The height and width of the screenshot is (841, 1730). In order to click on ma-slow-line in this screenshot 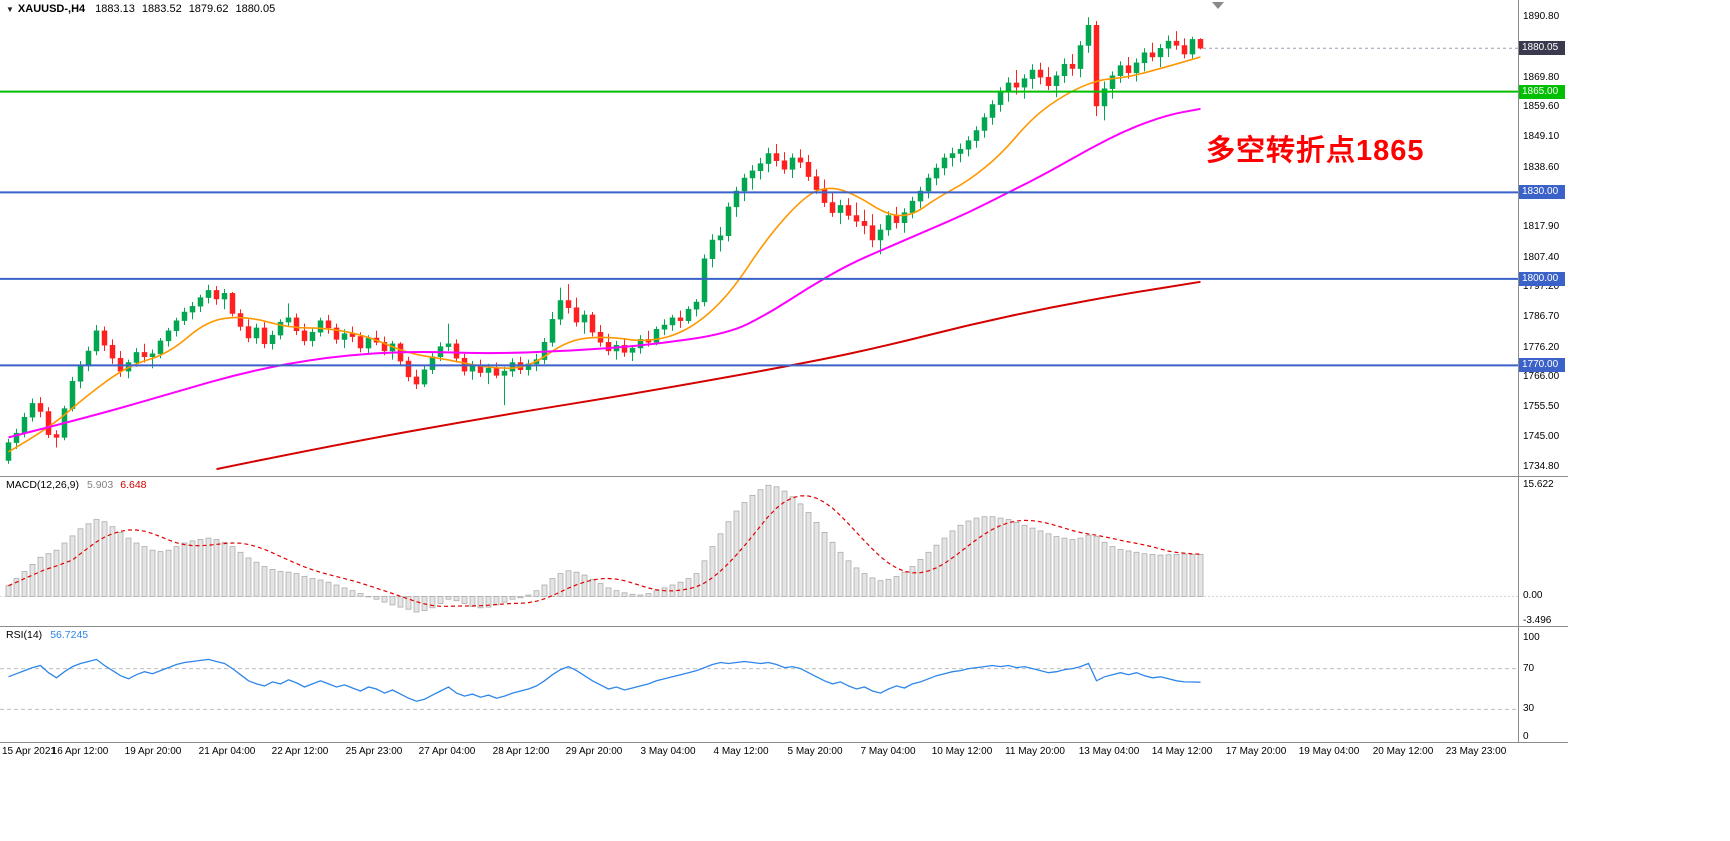, I will do `click(708, 375)`.